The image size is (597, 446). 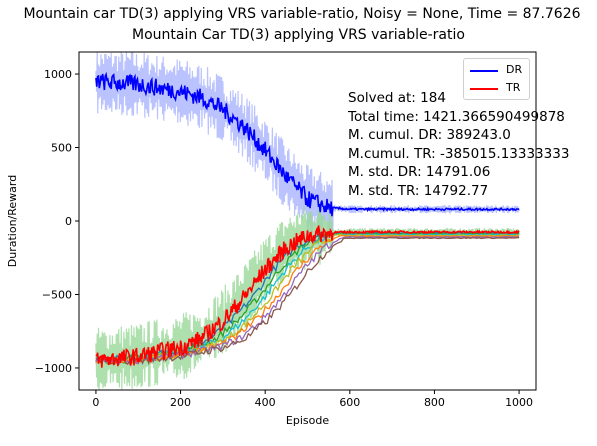 What do you see at coordinates (484, 71) in the screenshot?
I see `legend-swatch-dr` at bounding box center [484, 71].